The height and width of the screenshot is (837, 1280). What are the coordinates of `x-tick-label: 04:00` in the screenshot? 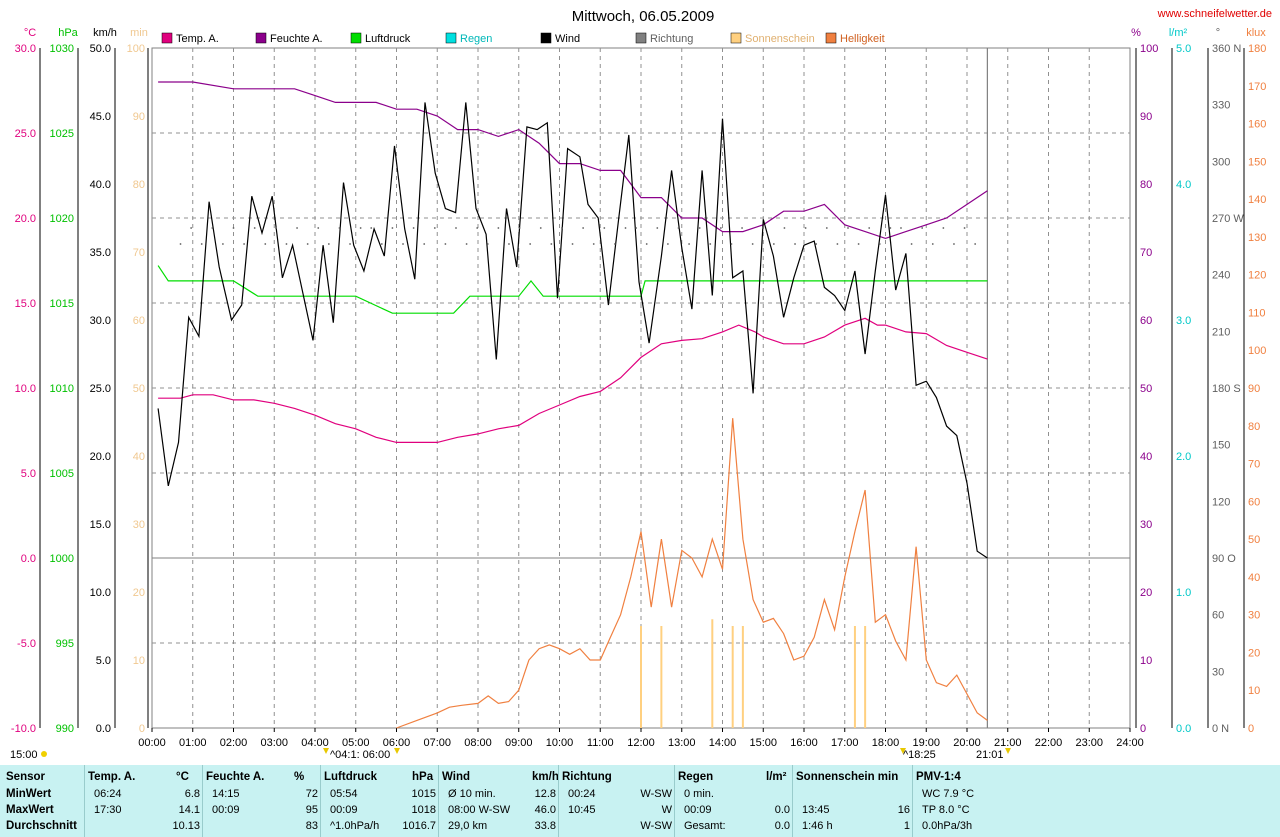 It's located at (315, 743).